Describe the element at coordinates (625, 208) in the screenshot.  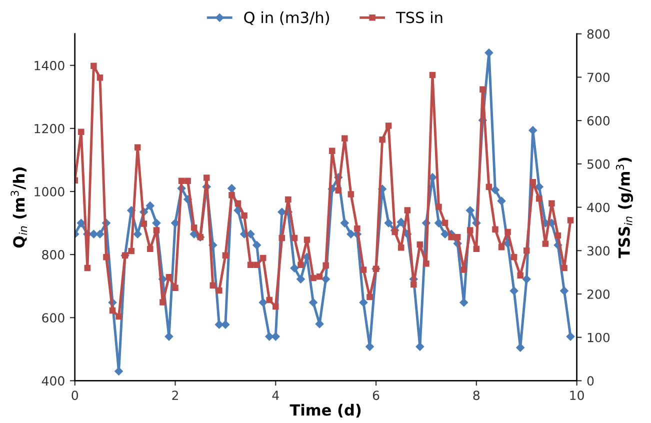
I see `y2-axis-title: TSS$_{in}$ (g/m$^{3}$)` at that location.